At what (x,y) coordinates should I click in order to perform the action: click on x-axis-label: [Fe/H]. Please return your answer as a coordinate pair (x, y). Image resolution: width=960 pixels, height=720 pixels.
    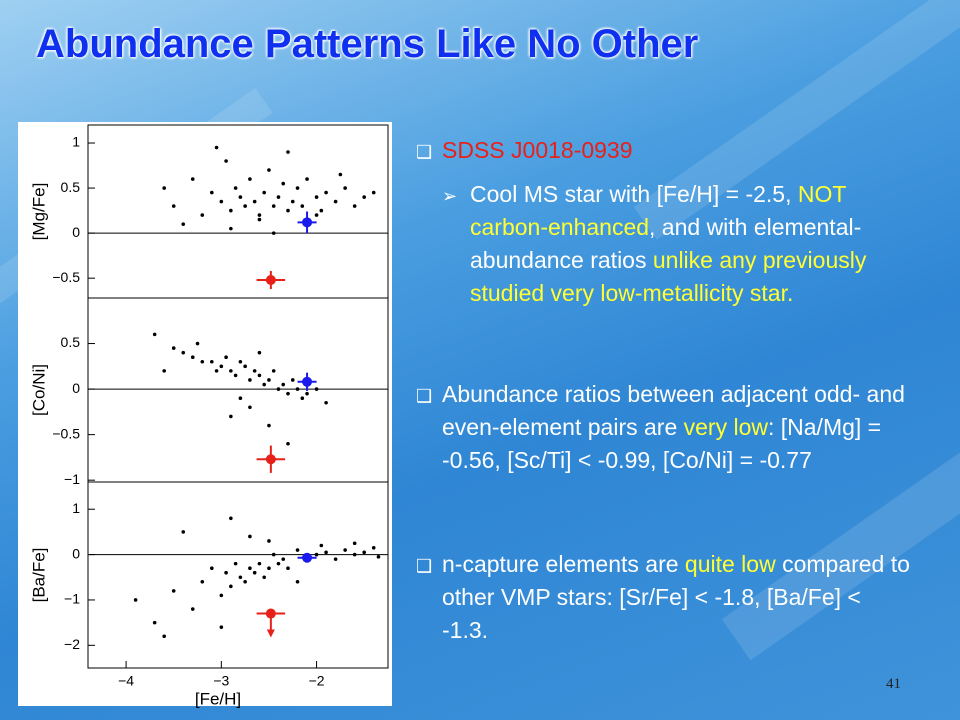
    Looking at the image, I should click on (218, 698).